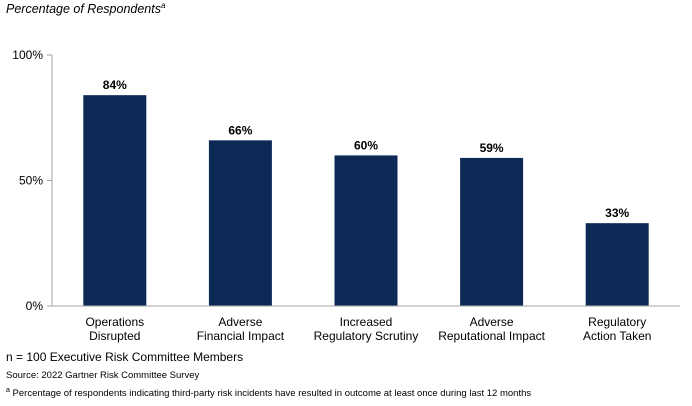  I want to click on footnote-marker: a, so click(8, 390).